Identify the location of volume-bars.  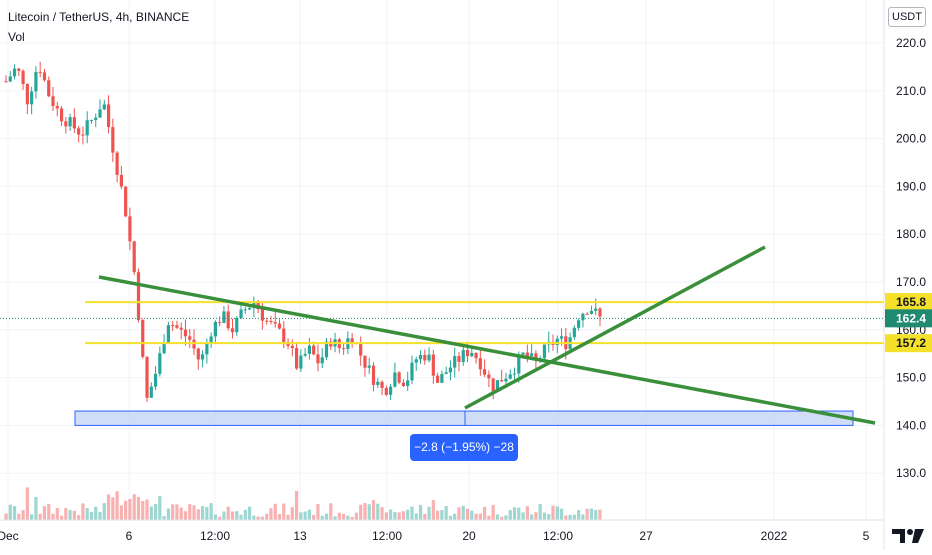
(303, 503).